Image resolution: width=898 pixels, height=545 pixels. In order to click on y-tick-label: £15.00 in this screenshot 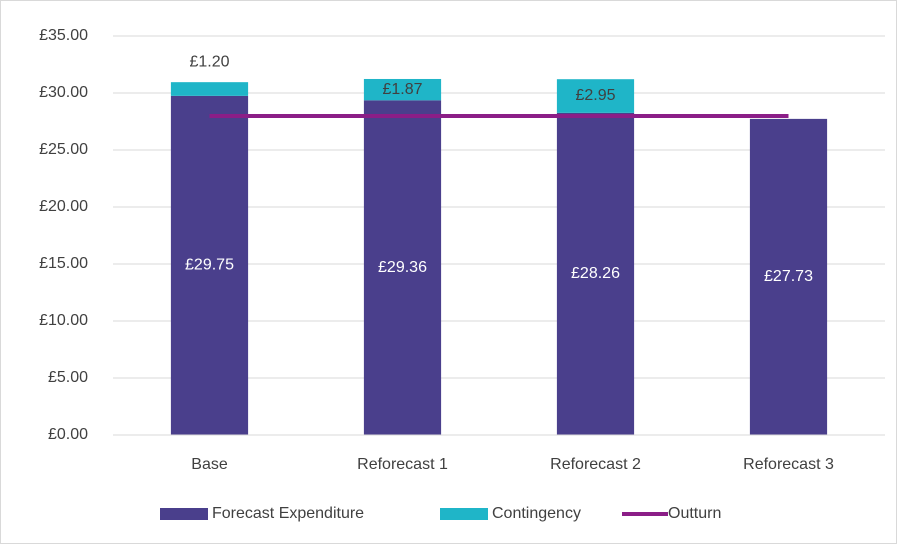, I will do `click(63, 263)`.